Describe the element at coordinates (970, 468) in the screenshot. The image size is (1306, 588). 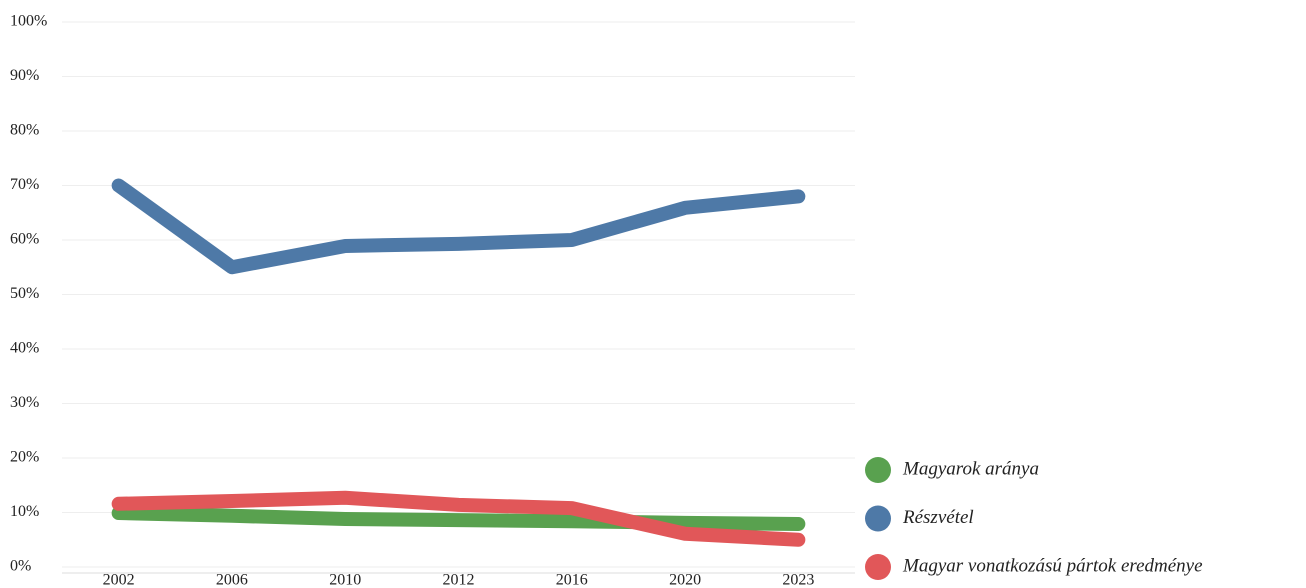
I see `legend-label: Magyarok aránya` at that location.